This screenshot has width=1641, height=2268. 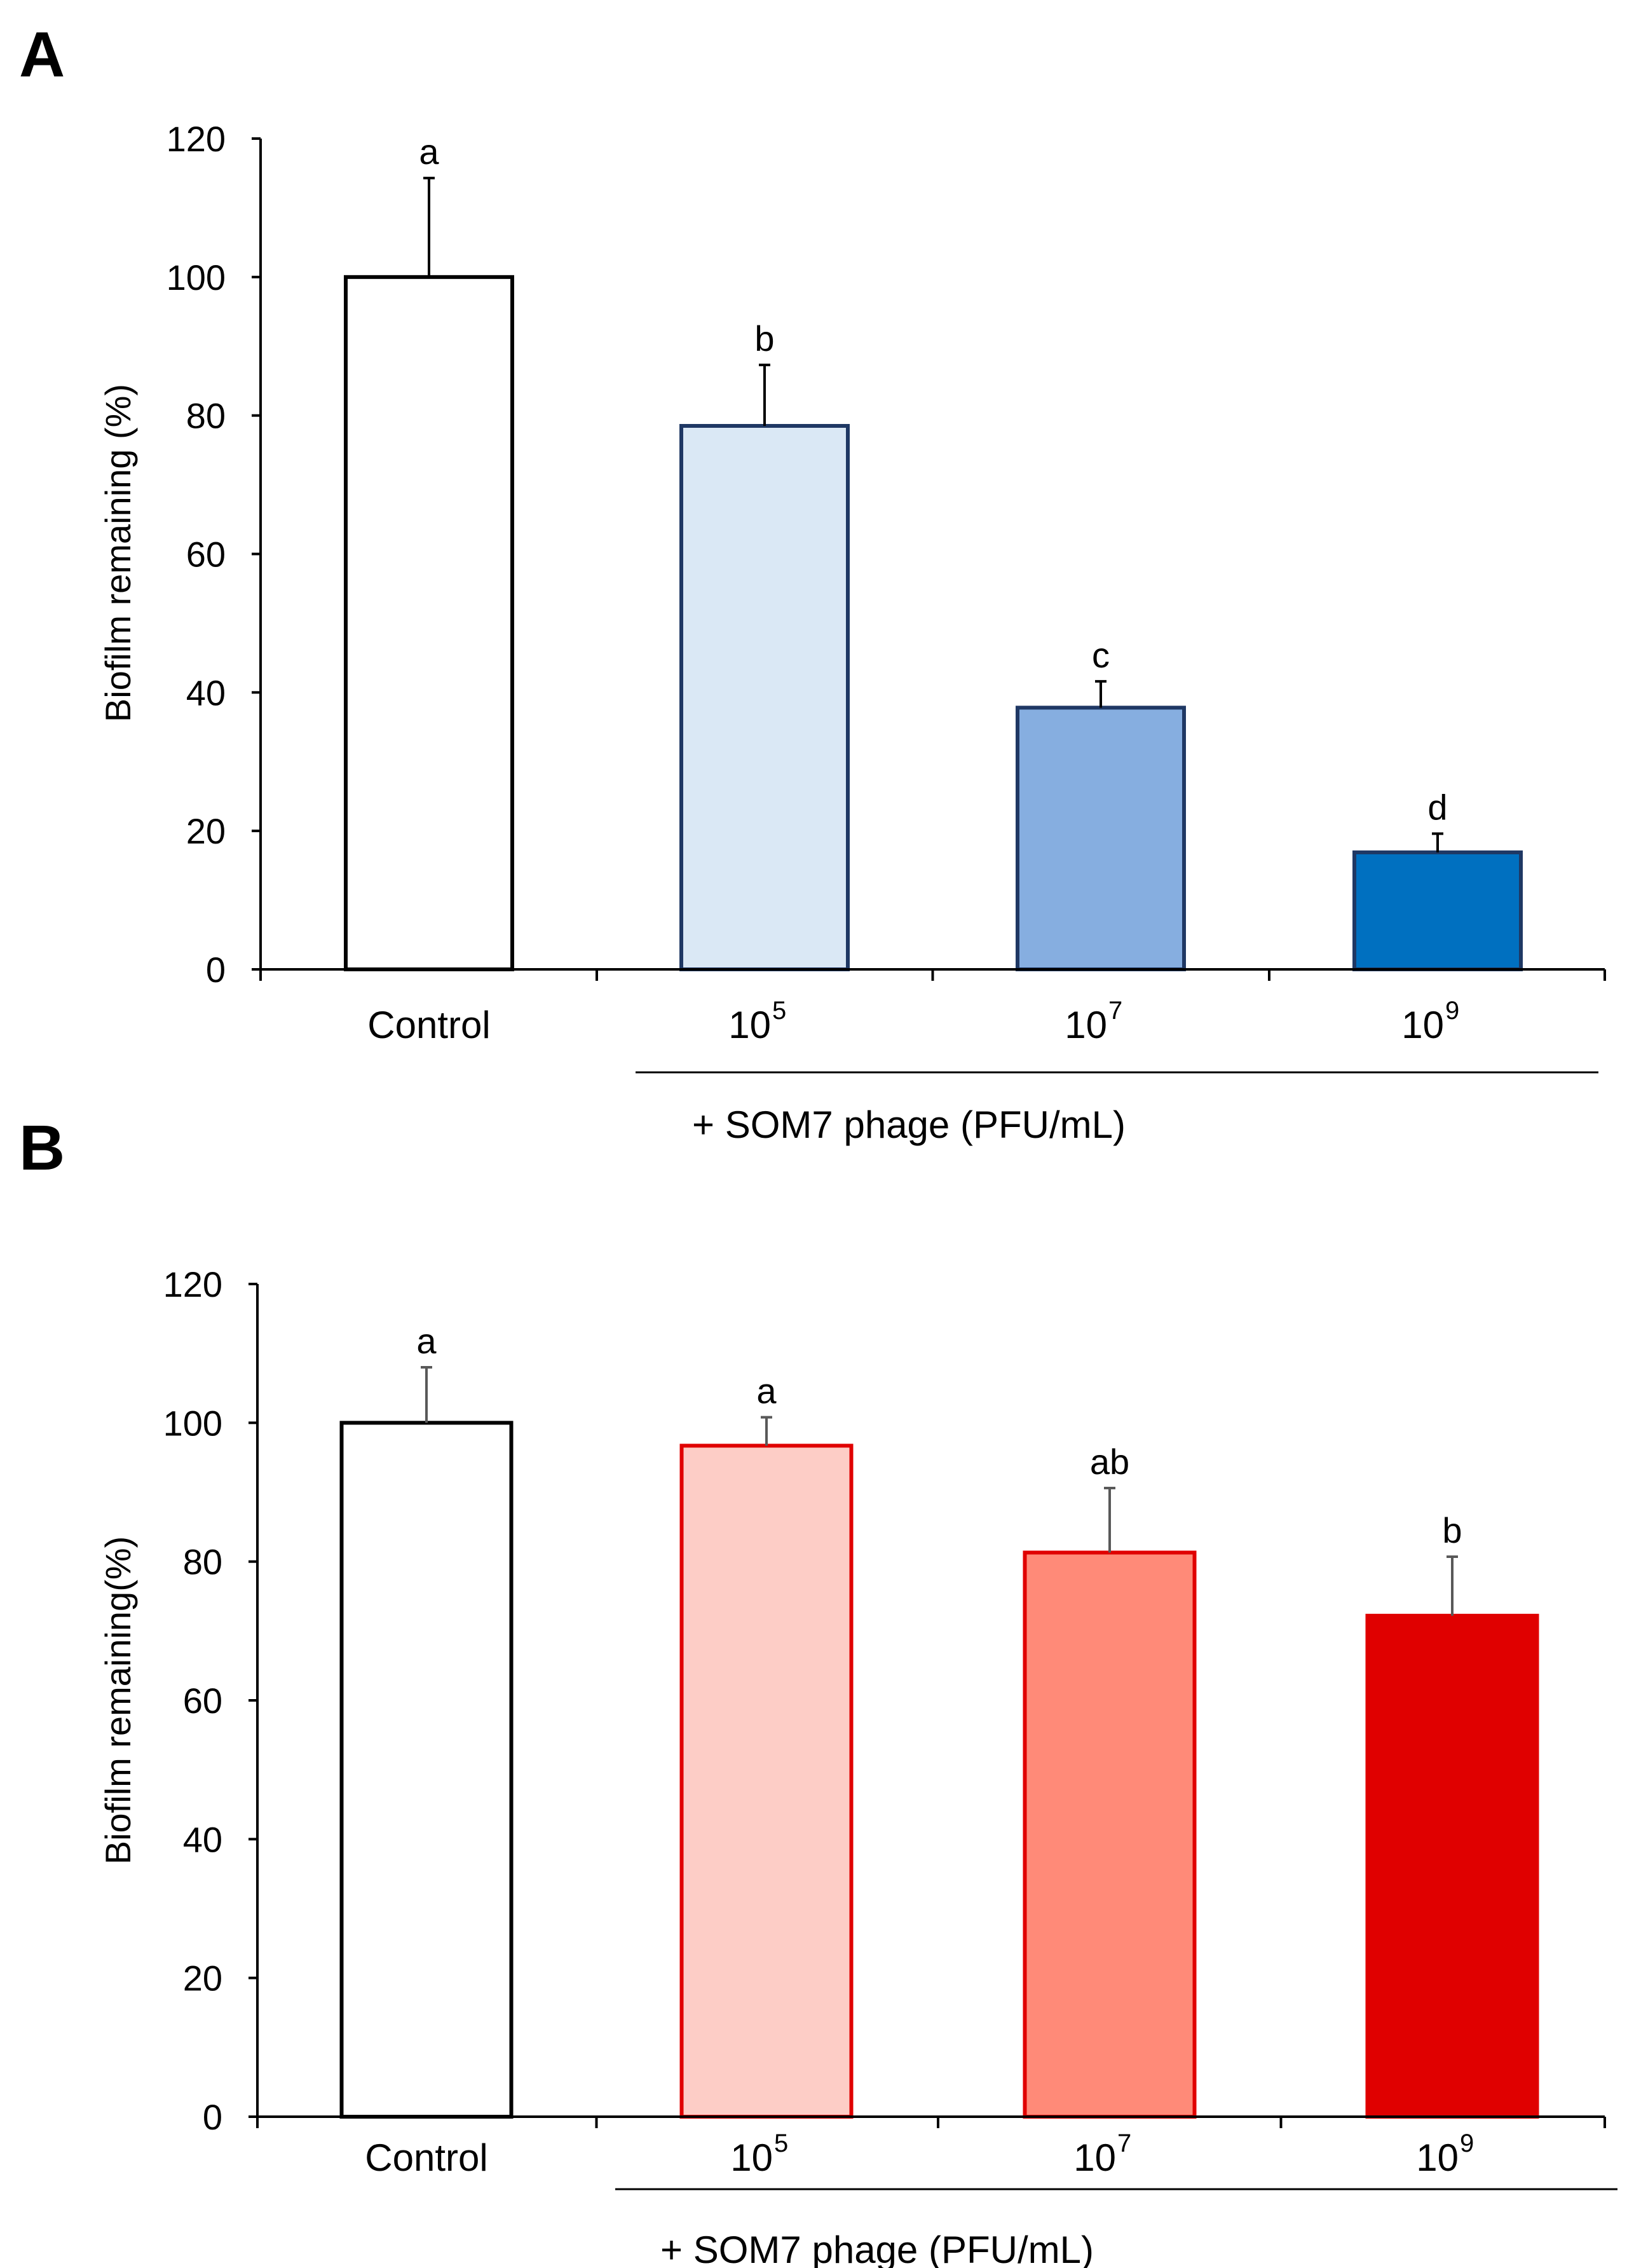 I want to click on panel-b-category-label-1: Control, so click(x=426, y=2157).